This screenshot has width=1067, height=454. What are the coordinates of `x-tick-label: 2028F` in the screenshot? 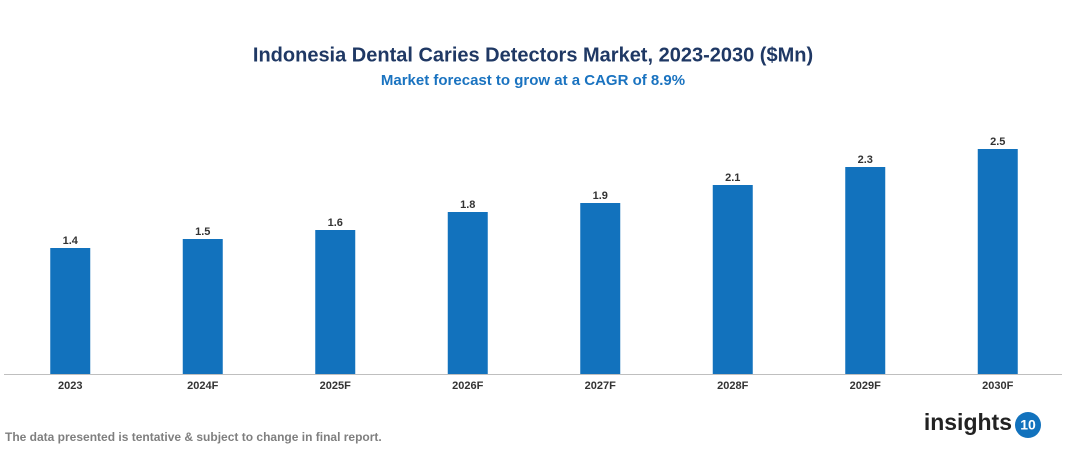 It's located at (732, 386).